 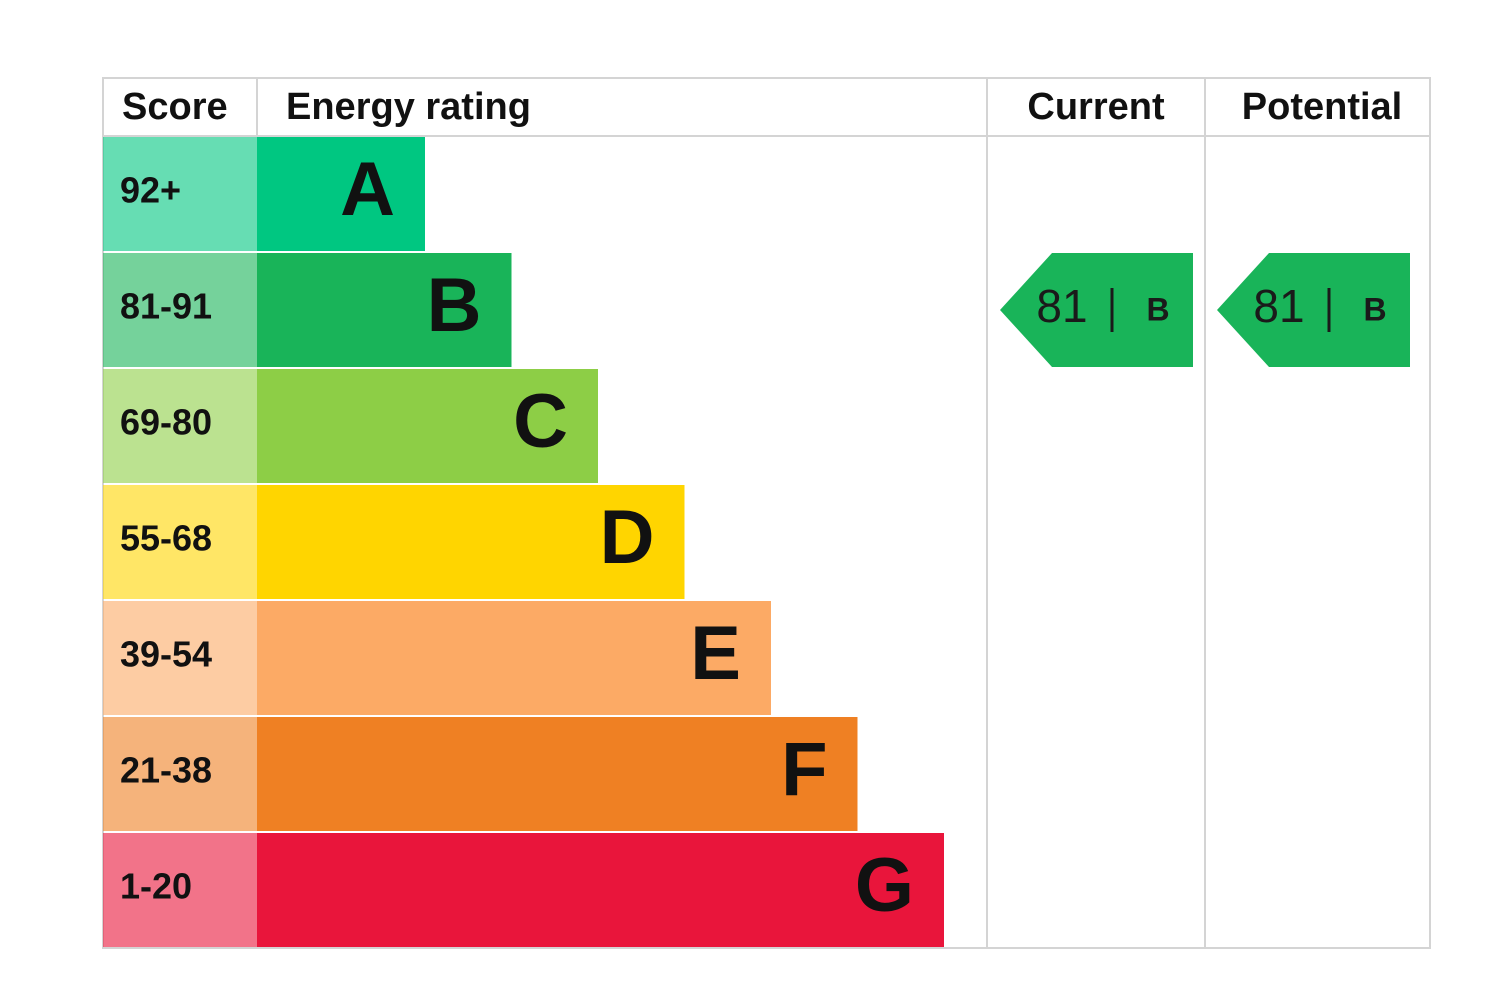 What do you see at coordinates (166, 306) in the screenshot?
I see `score-label: 81-91` at bounding box center [166, 306].